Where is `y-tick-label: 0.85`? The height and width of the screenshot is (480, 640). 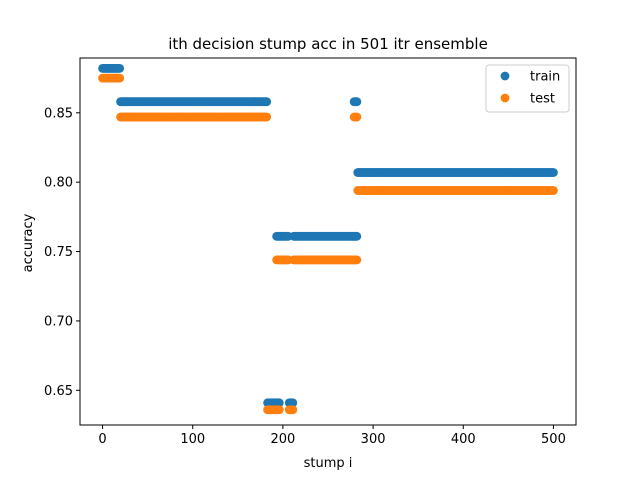 y-tick-label: 0.85 is located at coordinates (58, 113).